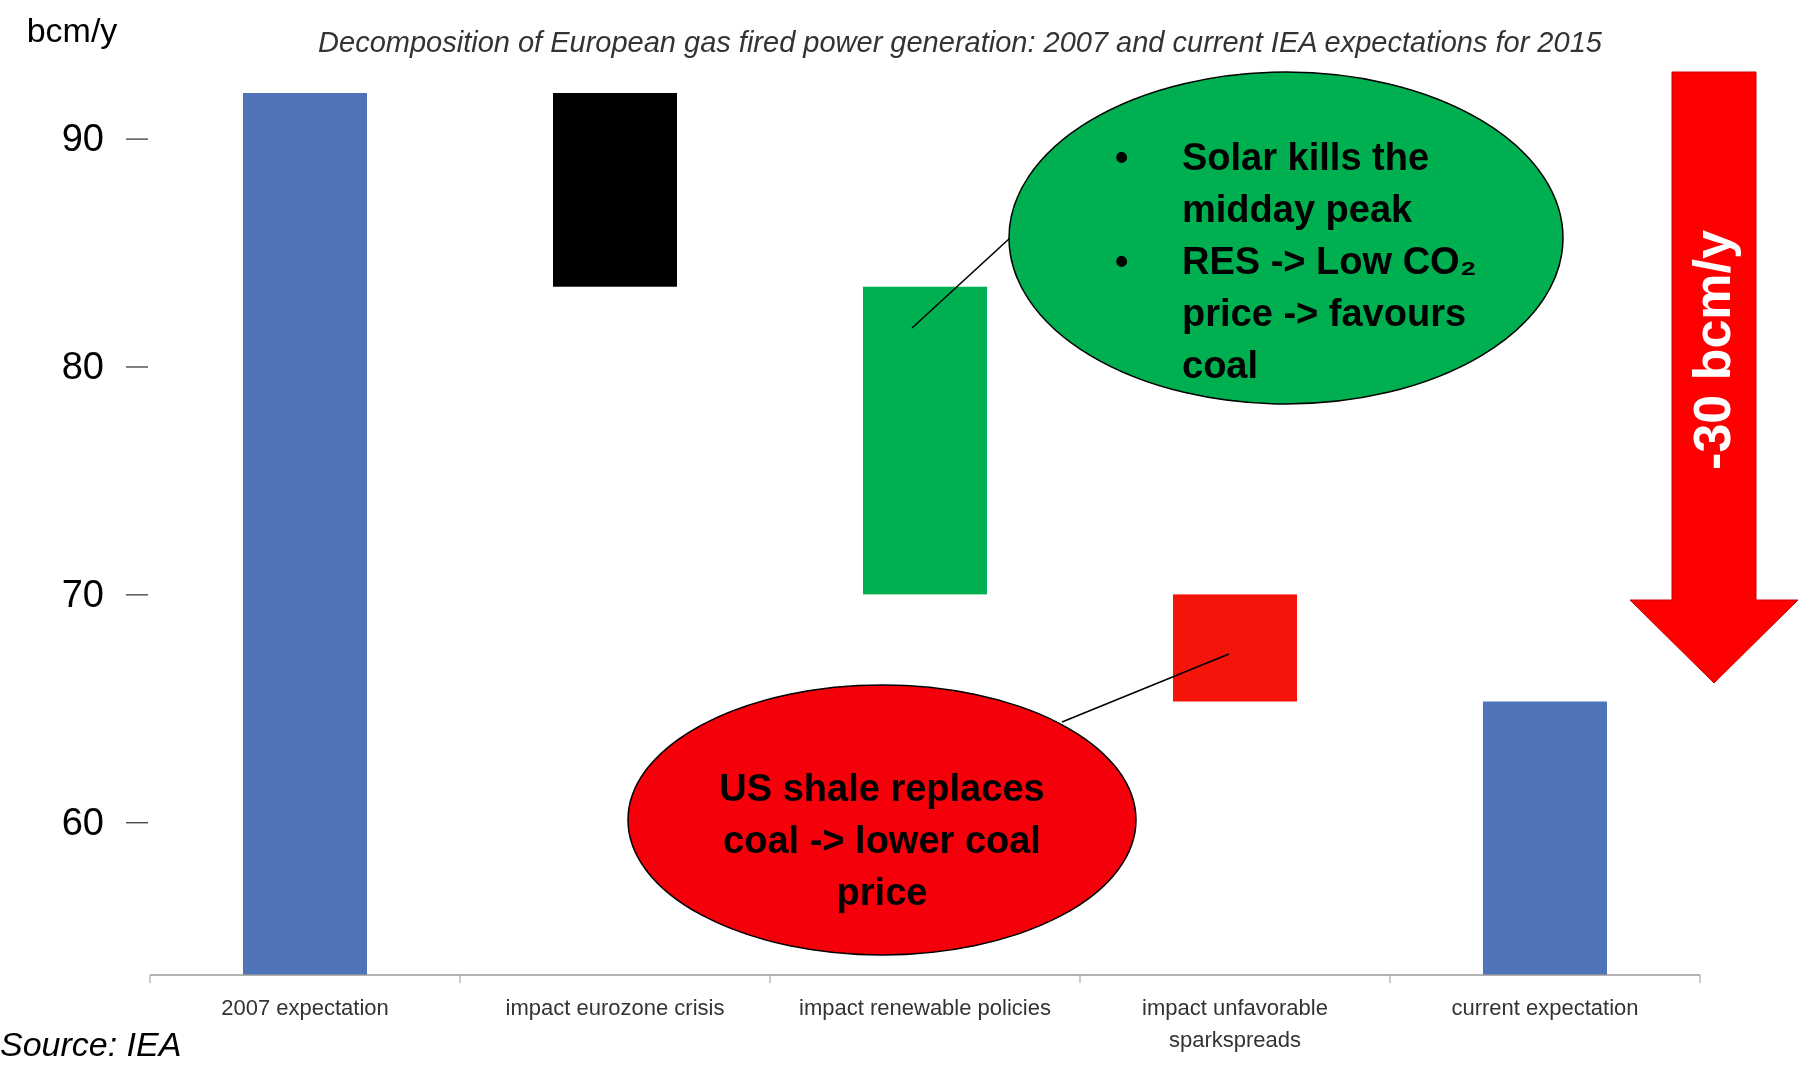 Image resolution: width=1798 pixels, height=1071 pixels. I want to click on y-tick-label: 80, so click(82, 366).